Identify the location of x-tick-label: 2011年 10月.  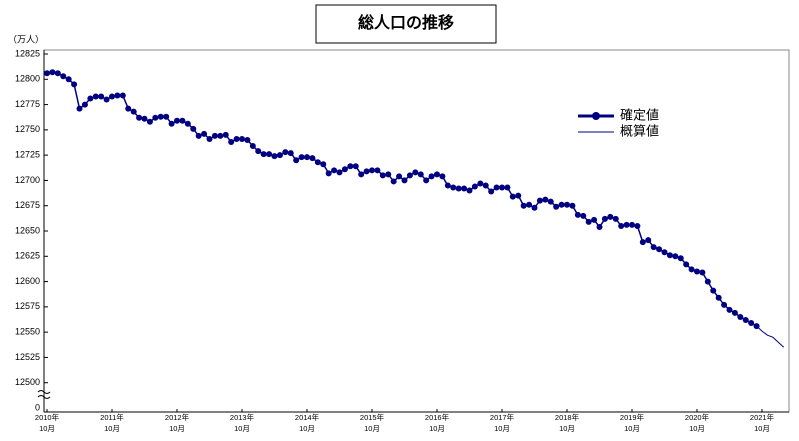
(112, 422).